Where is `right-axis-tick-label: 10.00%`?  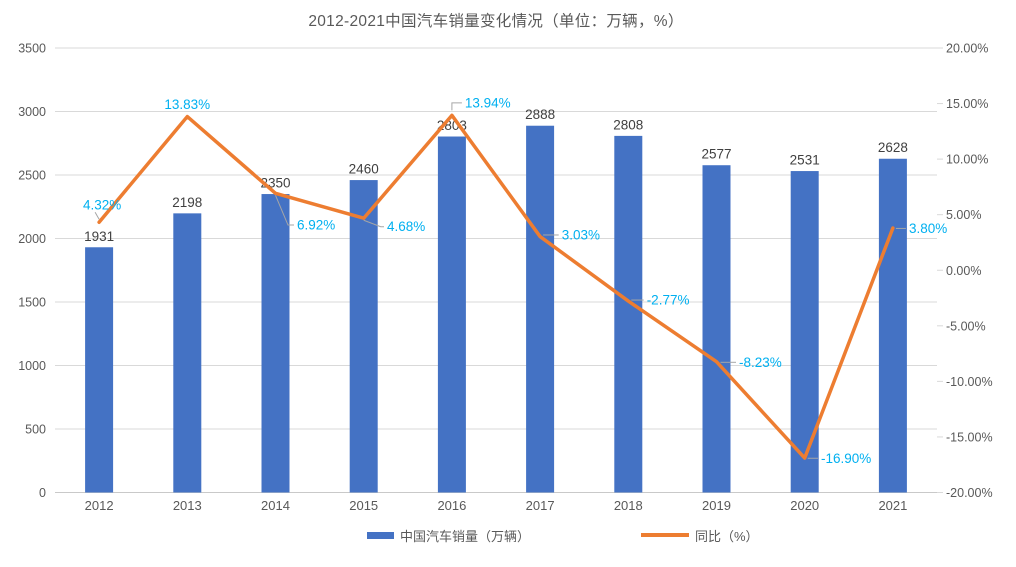 right-axis-tick-label: 10.00% is located at coordinates (967, 160).